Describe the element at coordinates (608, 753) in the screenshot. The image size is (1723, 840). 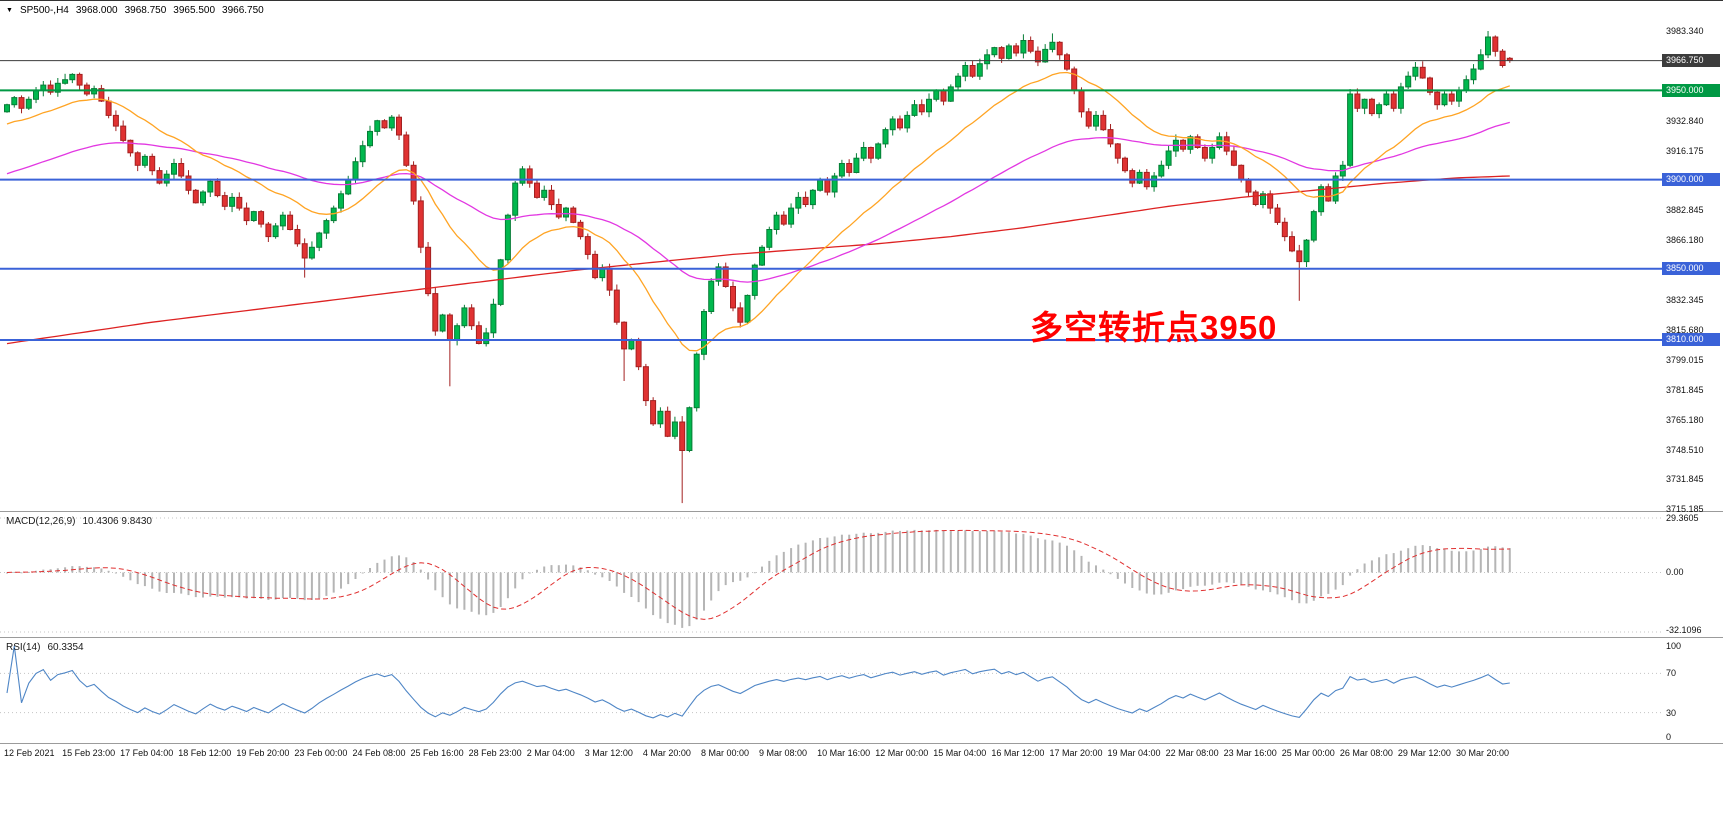
I see `time-label: 3 Mar 12:00` at that location.